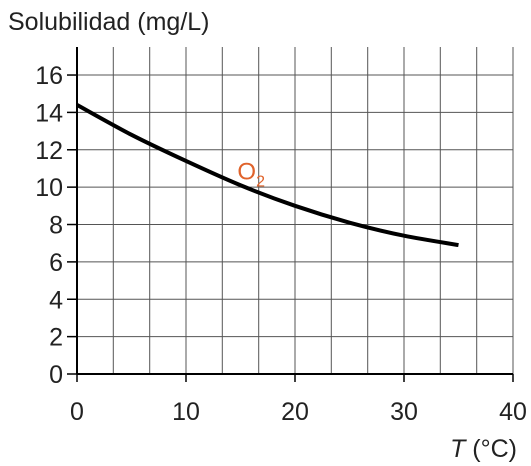 The height and width of the screenshot is (466, 531). I want to click on y-tick-label-16: 16, so click(49, 76).